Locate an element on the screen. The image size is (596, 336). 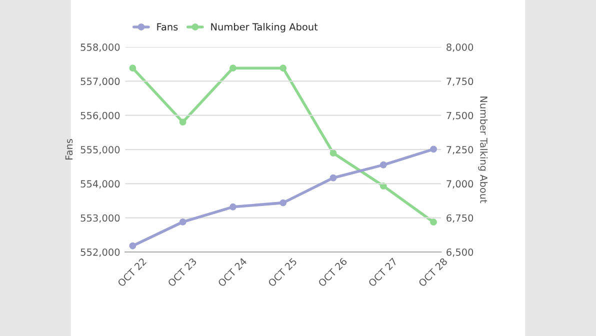
y-tick-label: 552,000 is located at coordinates (100, 252).